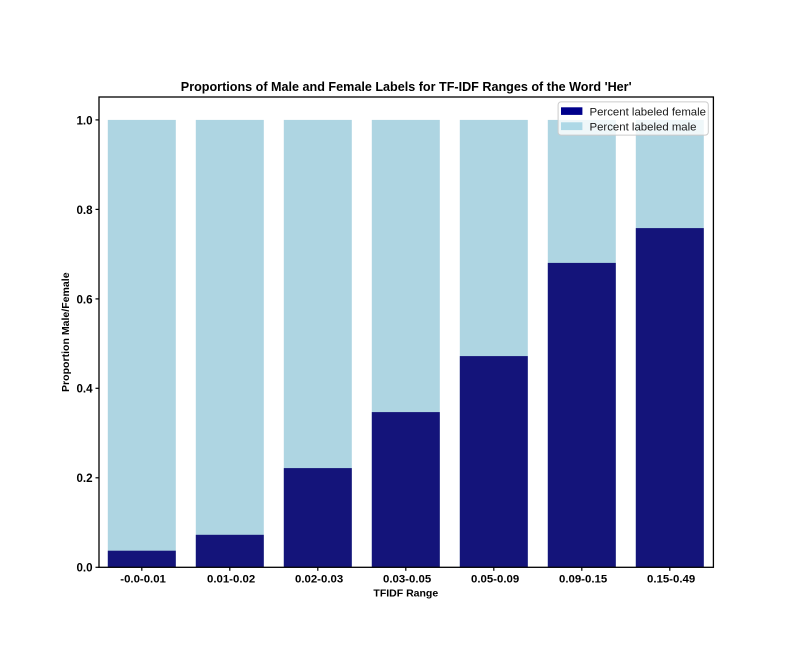 The height and width of the screenshot is (653, 792). Describe the element at coordinates (84, 478) in the screenshot. I see `svg-text: 0.2` at that location.